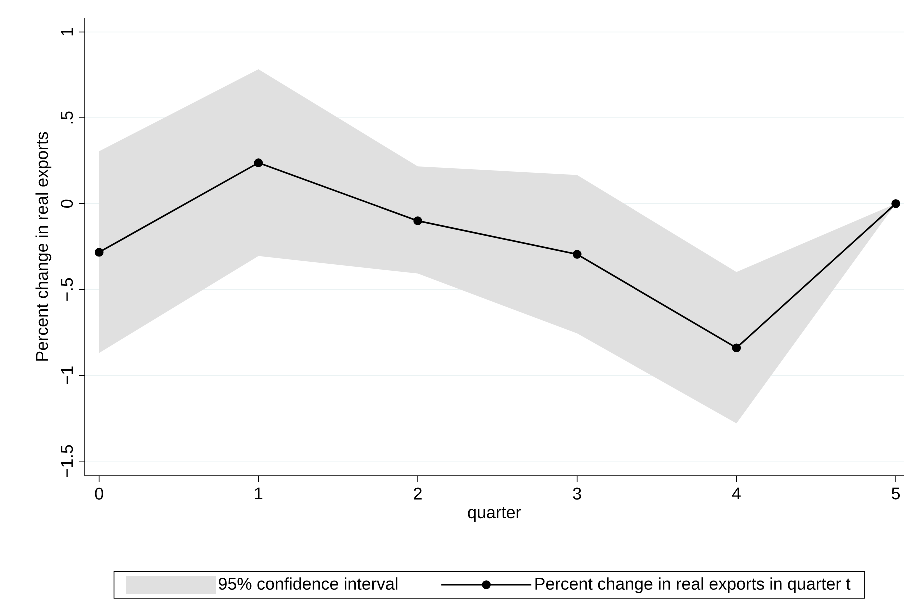 The height and width of the screenshot is (611, 906). What do you see at coordinates (308, 584) in the screenshot?
I see `text: 95% confidence interval` at bounding box center [308, 584].